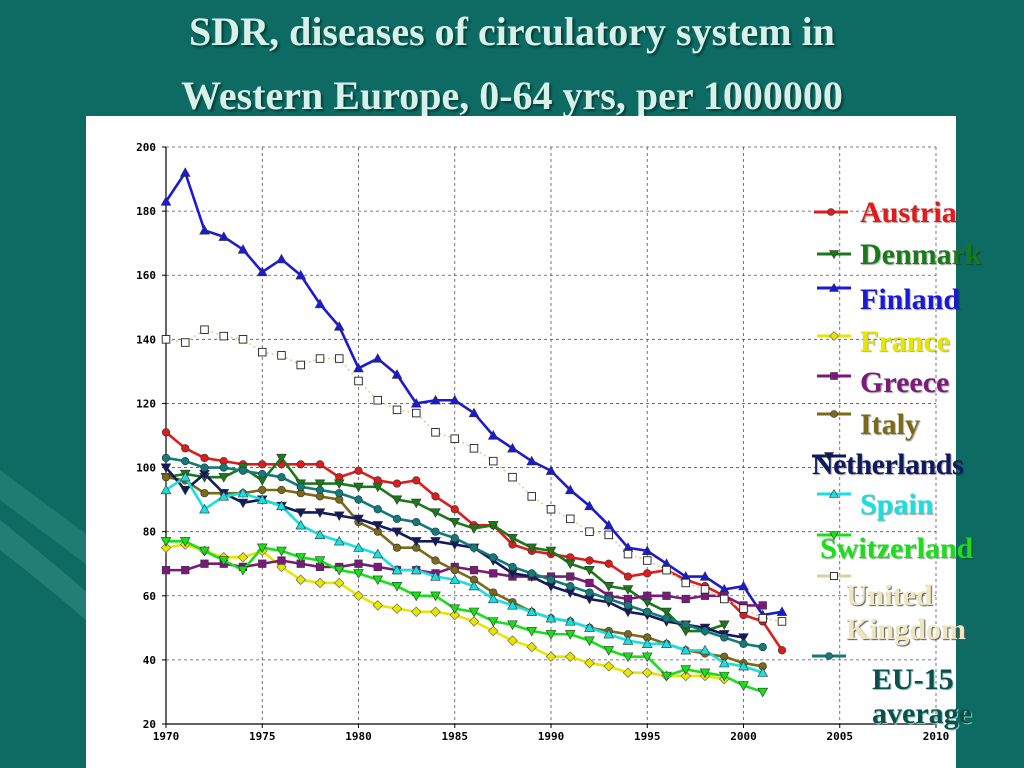 Image resolution: width=1024 pixels, height=768 pixels. Describe the element at coordinates (149, 532) in the screenshot. I see `y-tick-label: 80` at that location.